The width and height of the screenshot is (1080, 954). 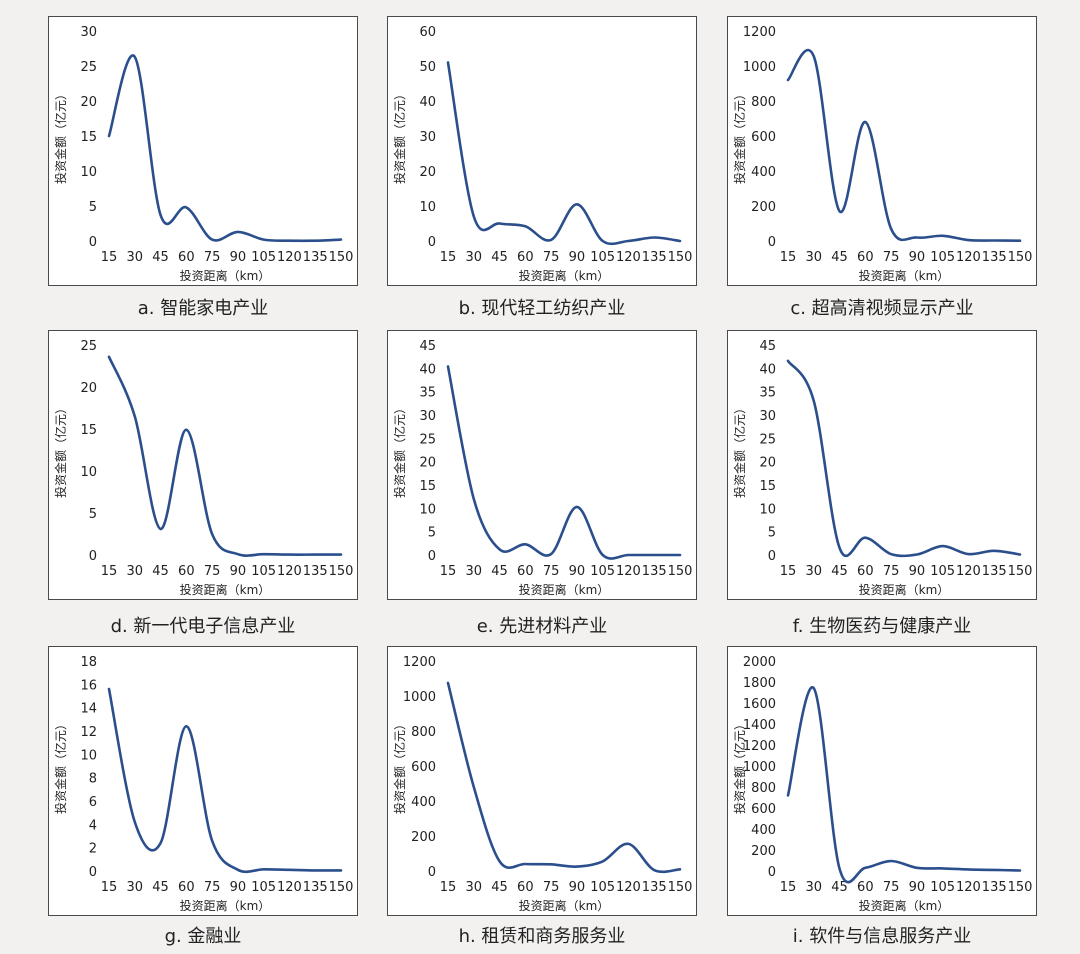 I want to click on y-tick-label: 10, so click(x=88, y=472).